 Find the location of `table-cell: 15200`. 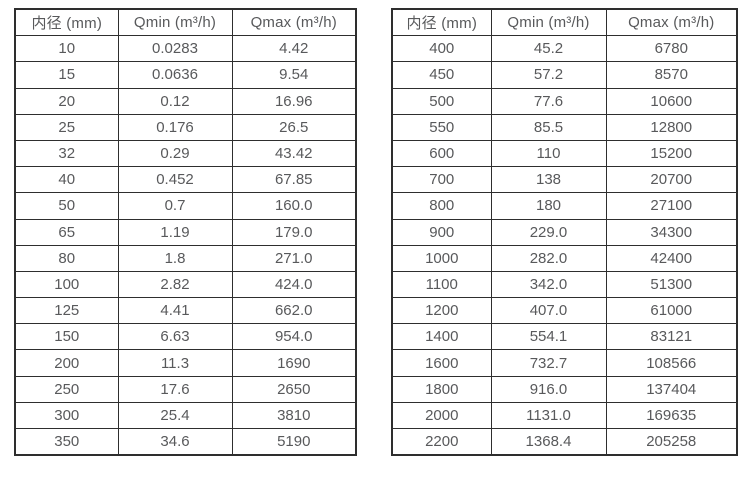

table-cell: 15200 is located at coordinates (671, 153).